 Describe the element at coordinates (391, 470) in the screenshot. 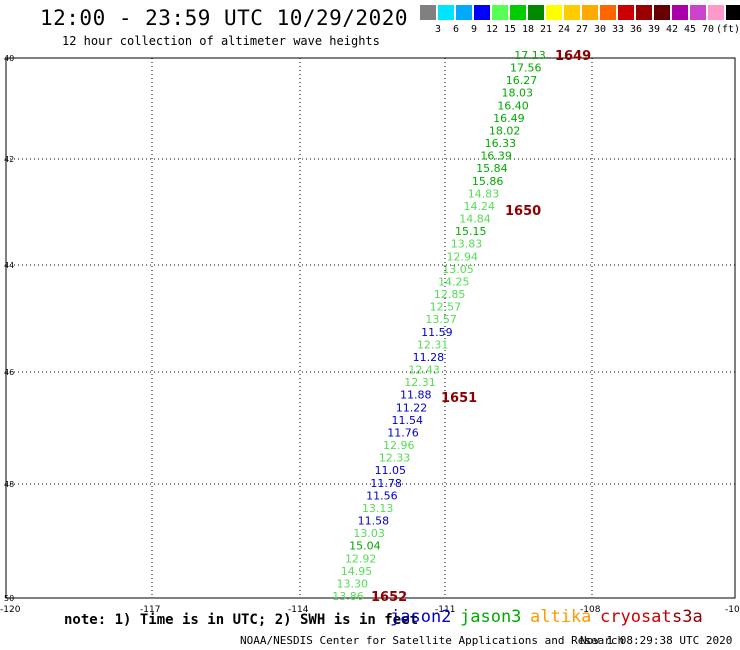

I see `wave-height-label: 11.05` at that location.